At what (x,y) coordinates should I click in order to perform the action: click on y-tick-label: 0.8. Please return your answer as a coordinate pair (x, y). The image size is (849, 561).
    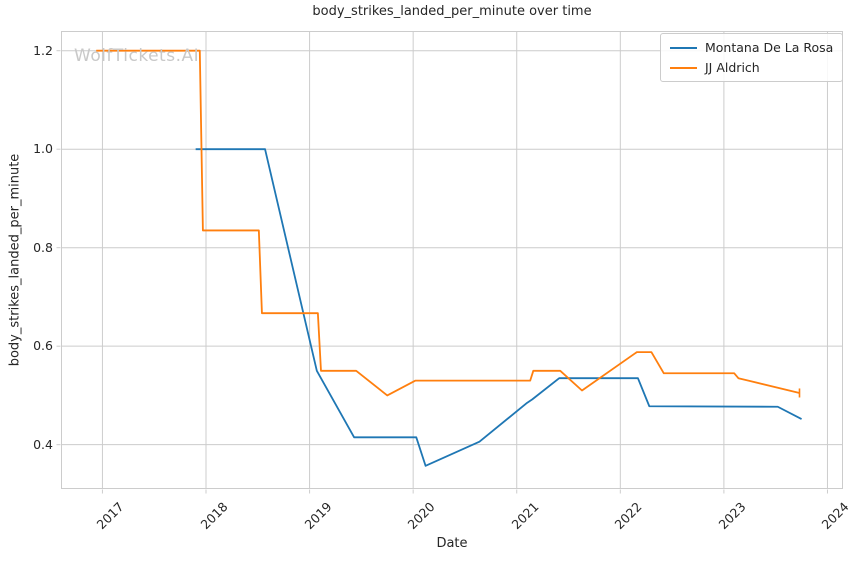
    Looking at the image, I should click on (43, 247).